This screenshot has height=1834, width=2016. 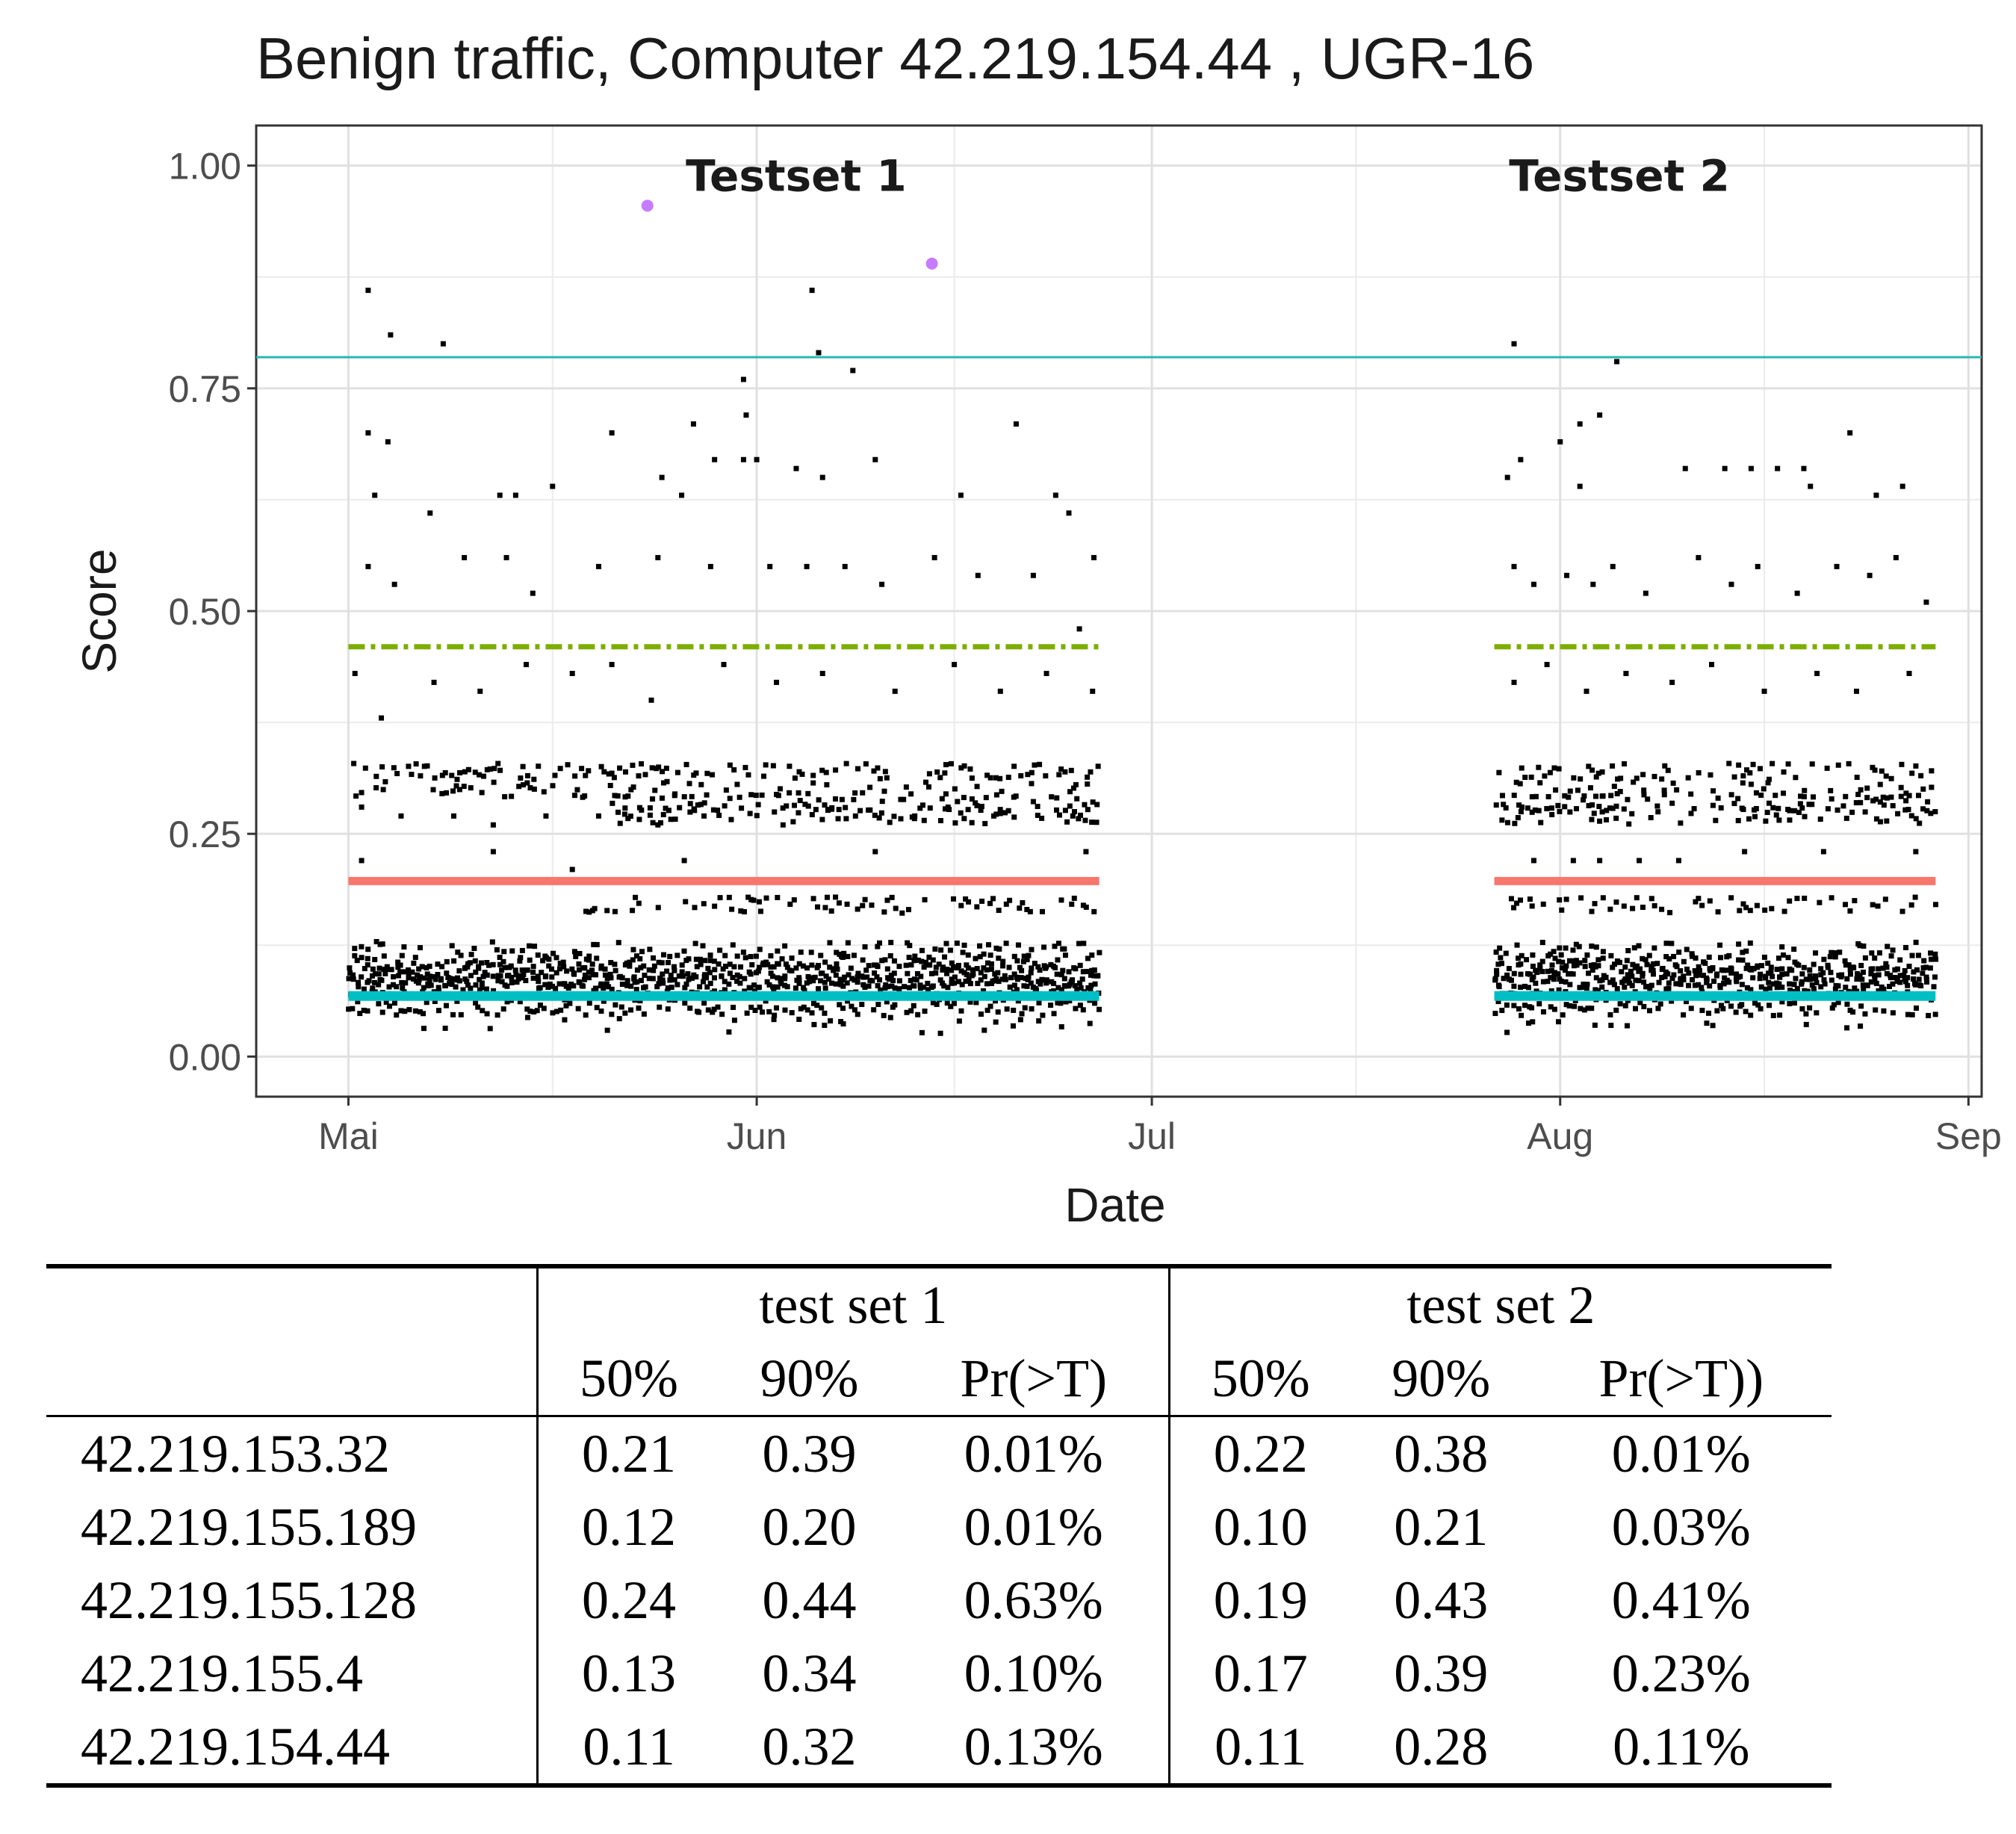 What do you see at coordinates (628, 1673) in the screenshot?
I see `table-cell: 0.13` at bounding box center [628, 1673].